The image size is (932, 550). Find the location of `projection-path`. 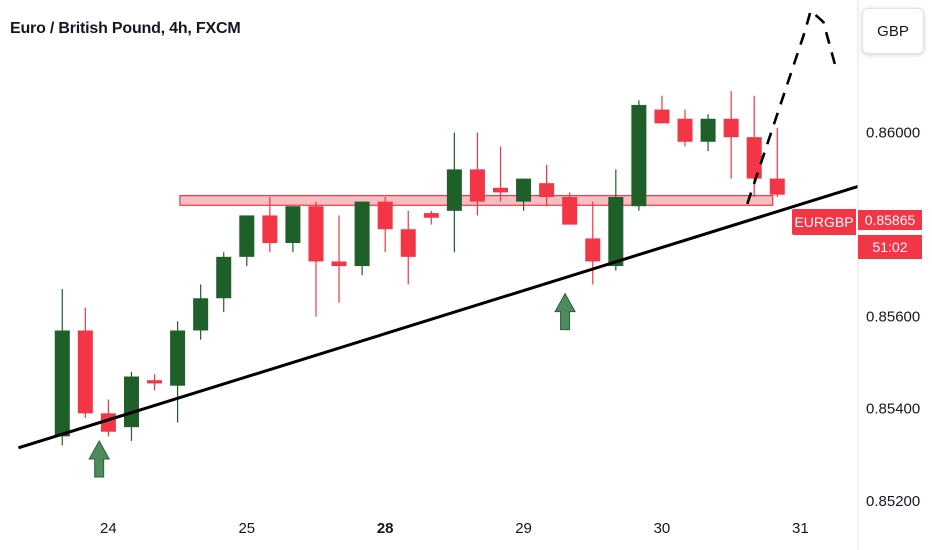

projection-path is located at coordinates (791, 106).